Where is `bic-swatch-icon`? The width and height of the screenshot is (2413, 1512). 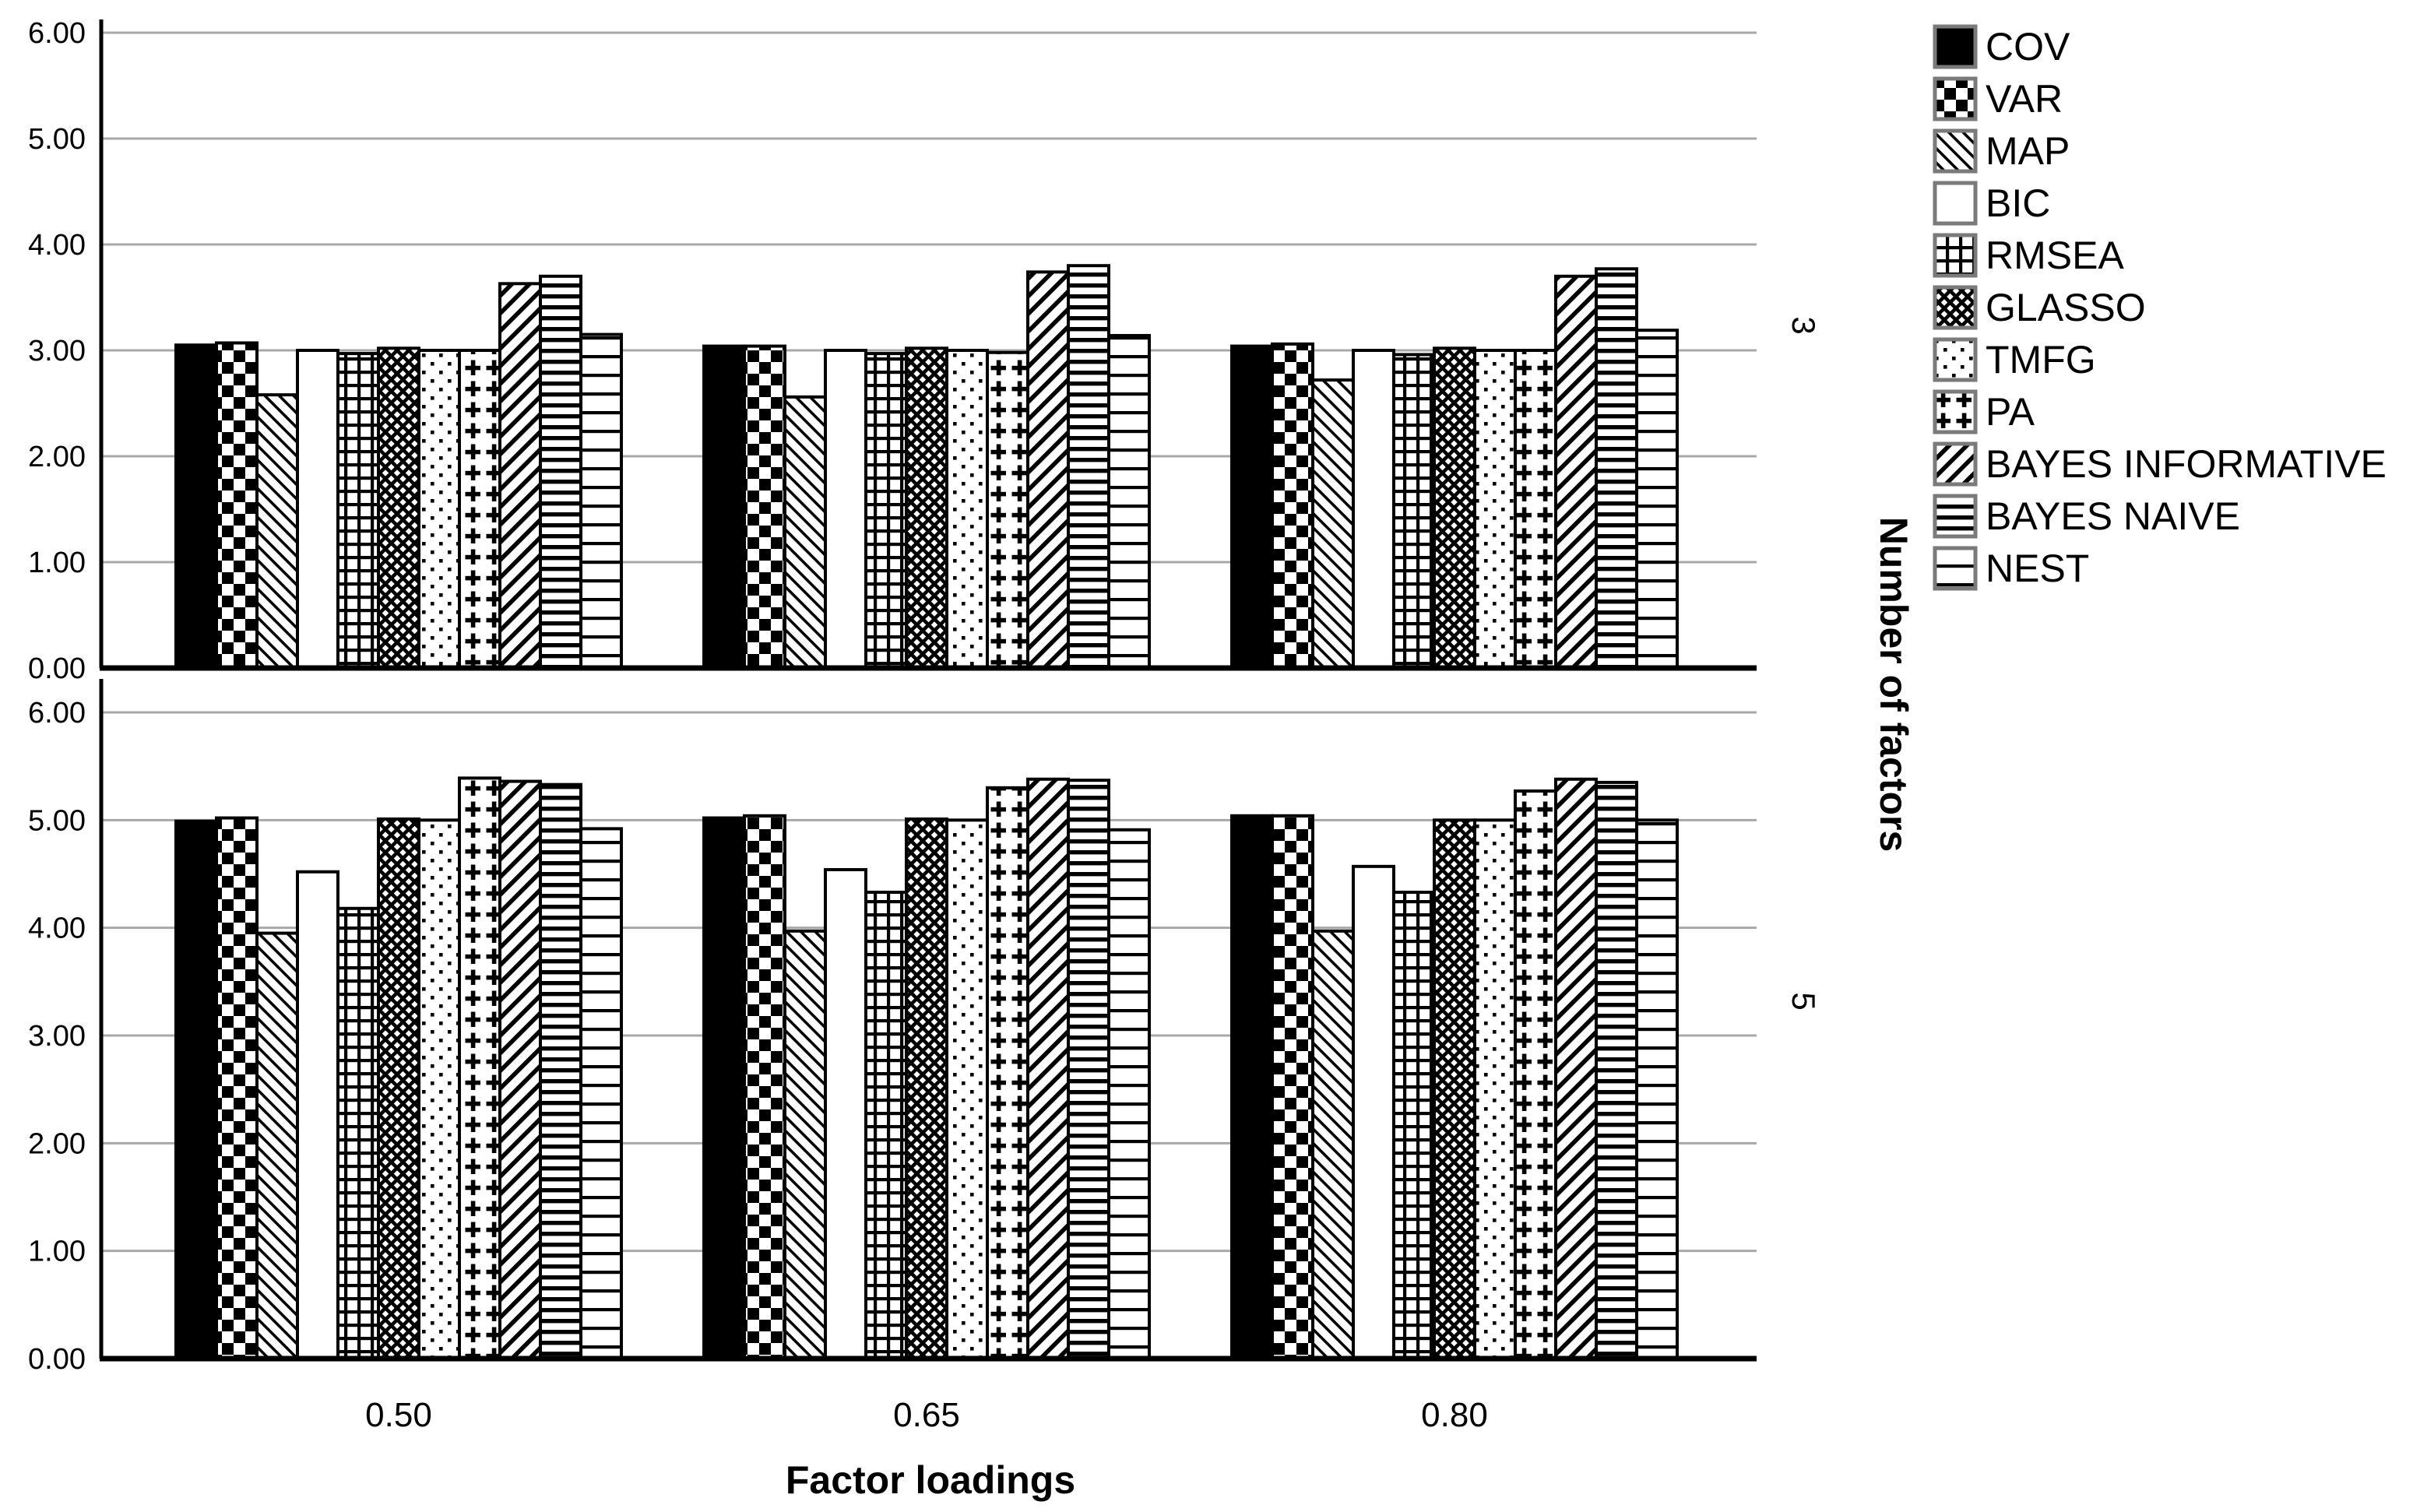
bic-swatch-icon is located at coordinates (1955, 203).